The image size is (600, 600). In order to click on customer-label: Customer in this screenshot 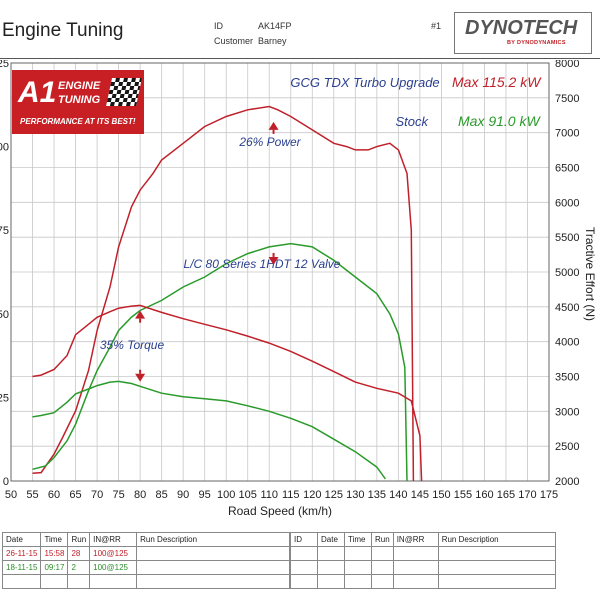, I will do `click(234, 41)`.